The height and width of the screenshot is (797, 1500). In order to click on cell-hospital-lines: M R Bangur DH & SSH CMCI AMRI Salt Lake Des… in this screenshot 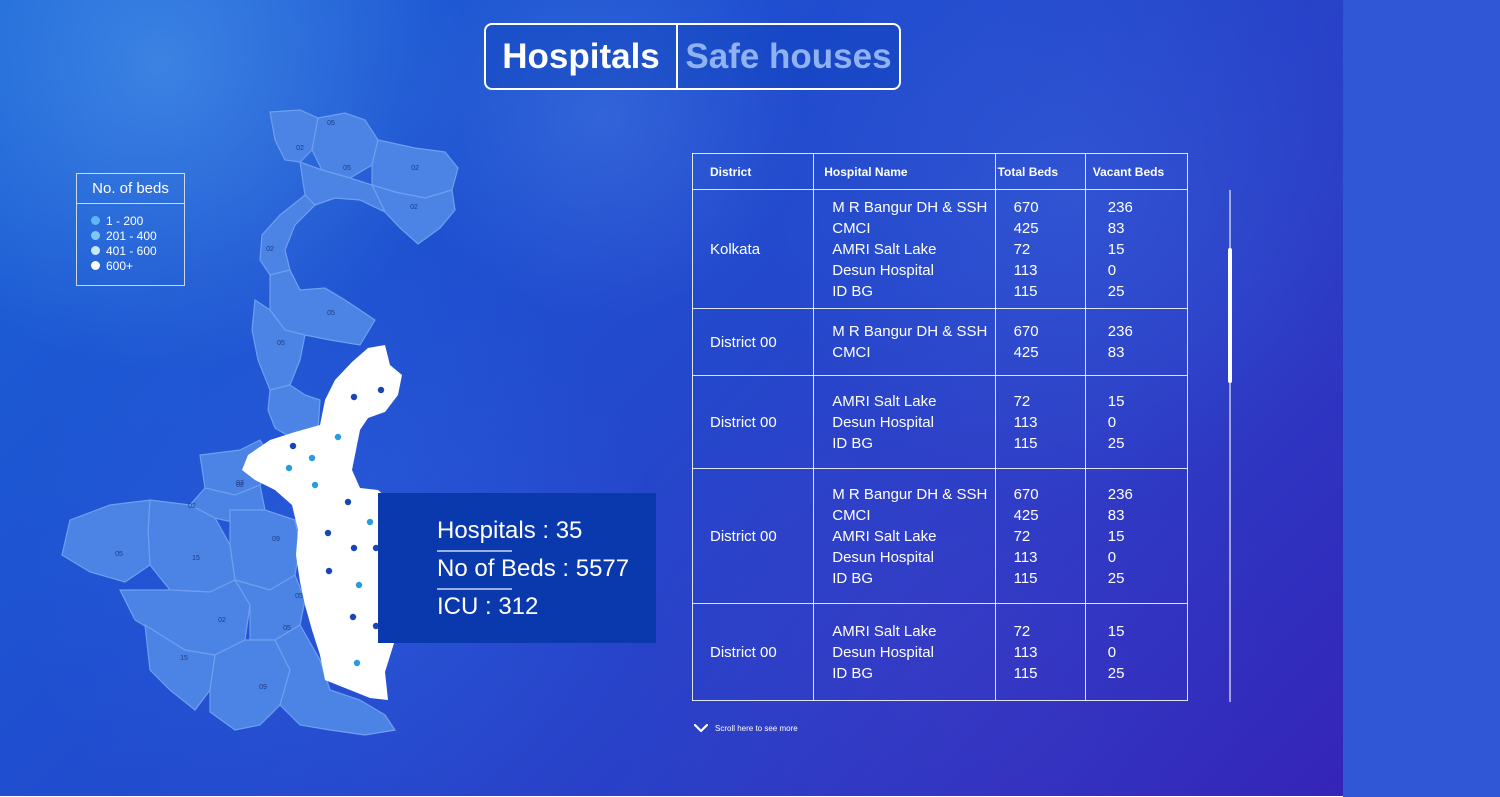, I will do `click(904, 536)`.